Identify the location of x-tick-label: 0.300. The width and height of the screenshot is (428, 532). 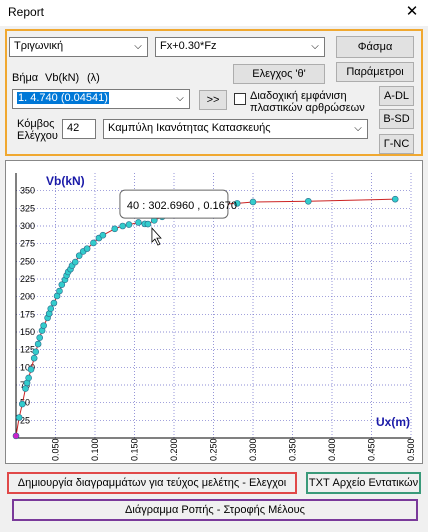
(253, 449).